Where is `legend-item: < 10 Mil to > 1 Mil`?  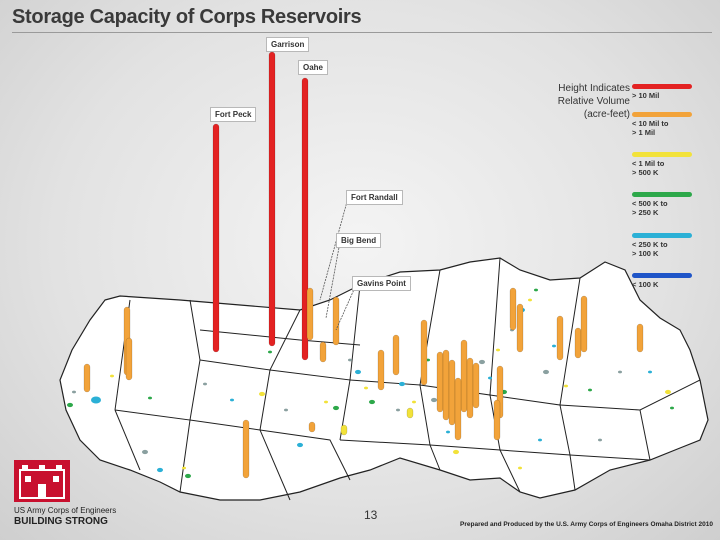
legend-item: < 10 Mil to > 1 Mil is located at coordinates (672, 124).